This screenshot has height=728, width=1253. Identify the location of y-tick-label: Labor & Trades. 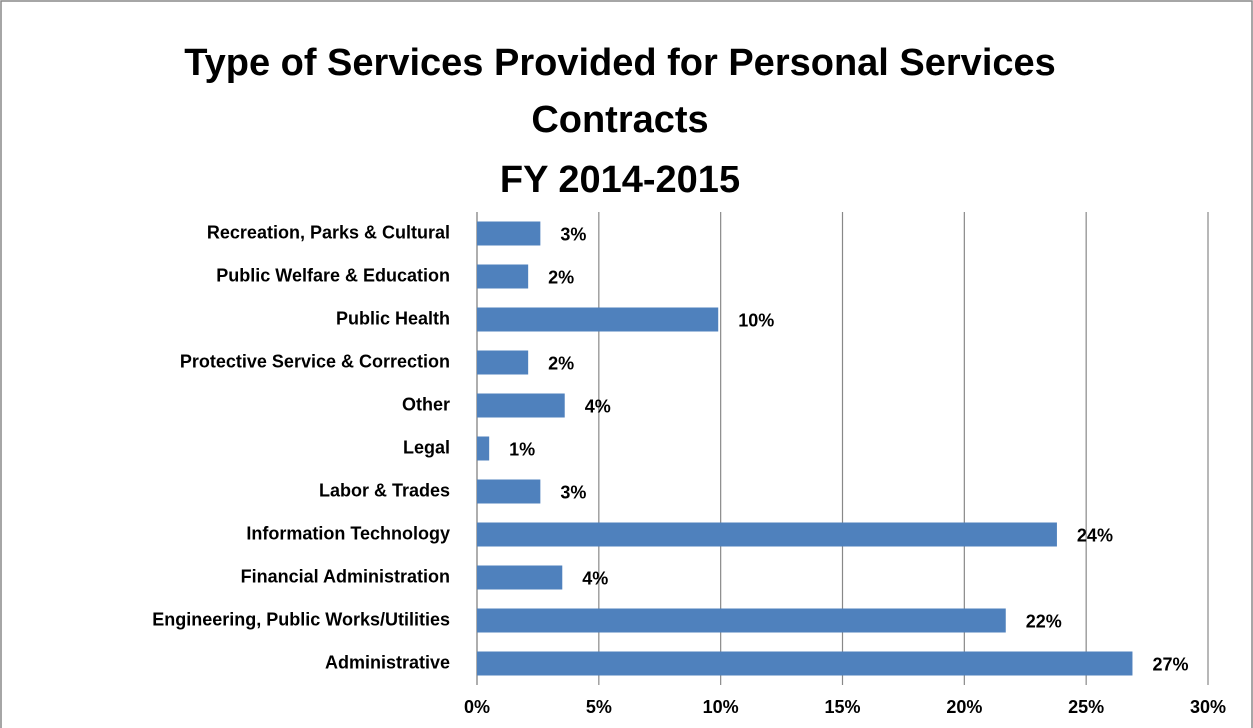
(384, 490).